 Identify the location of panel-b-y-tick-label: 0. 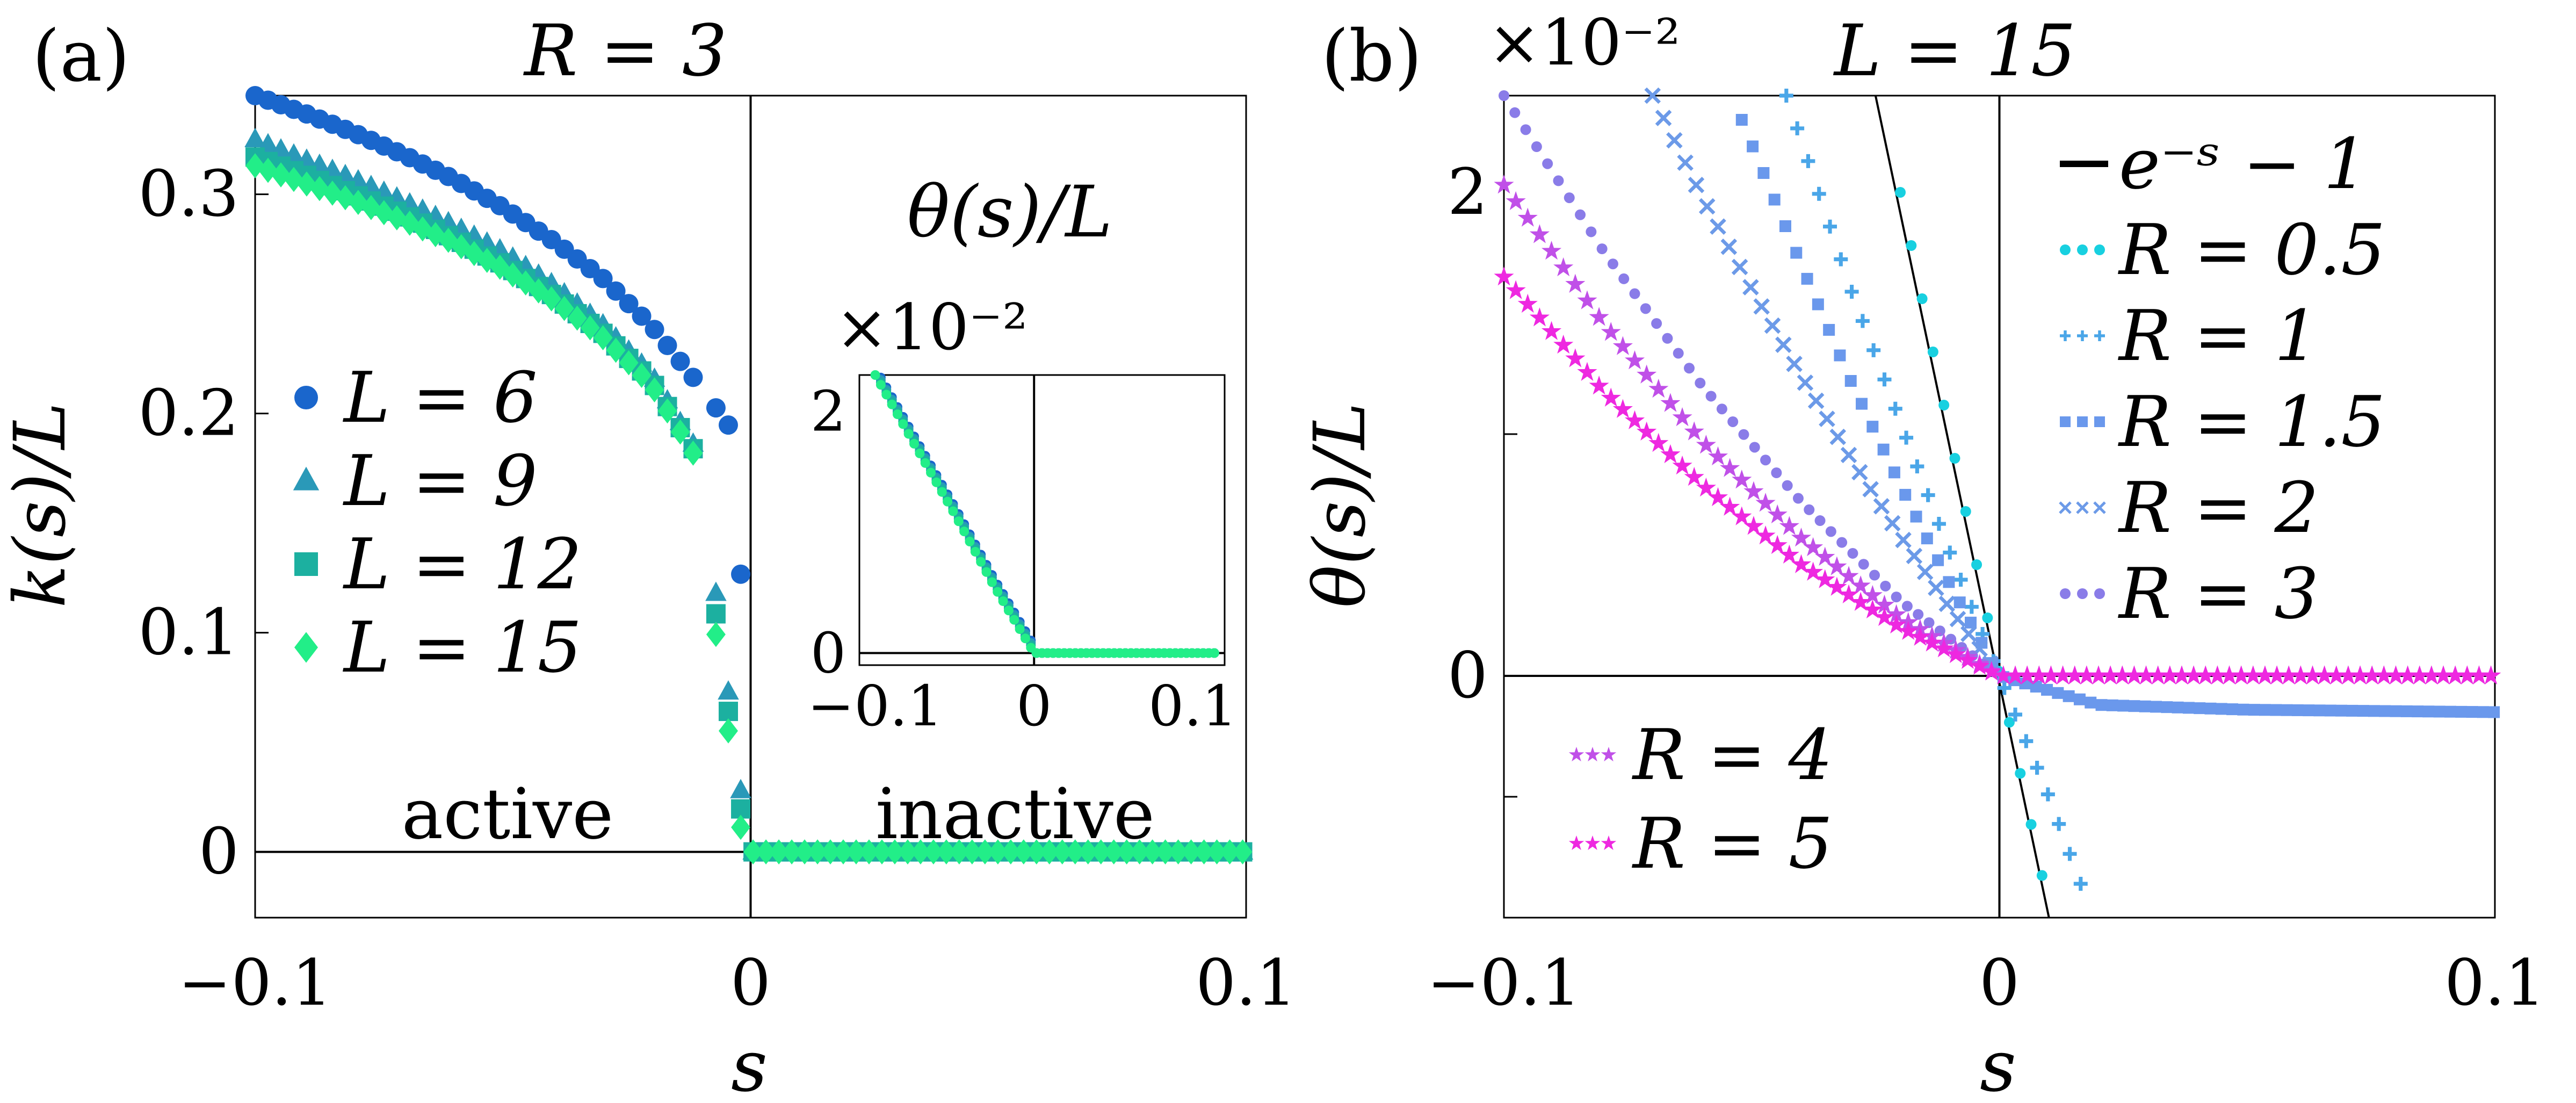
(1468, 675).